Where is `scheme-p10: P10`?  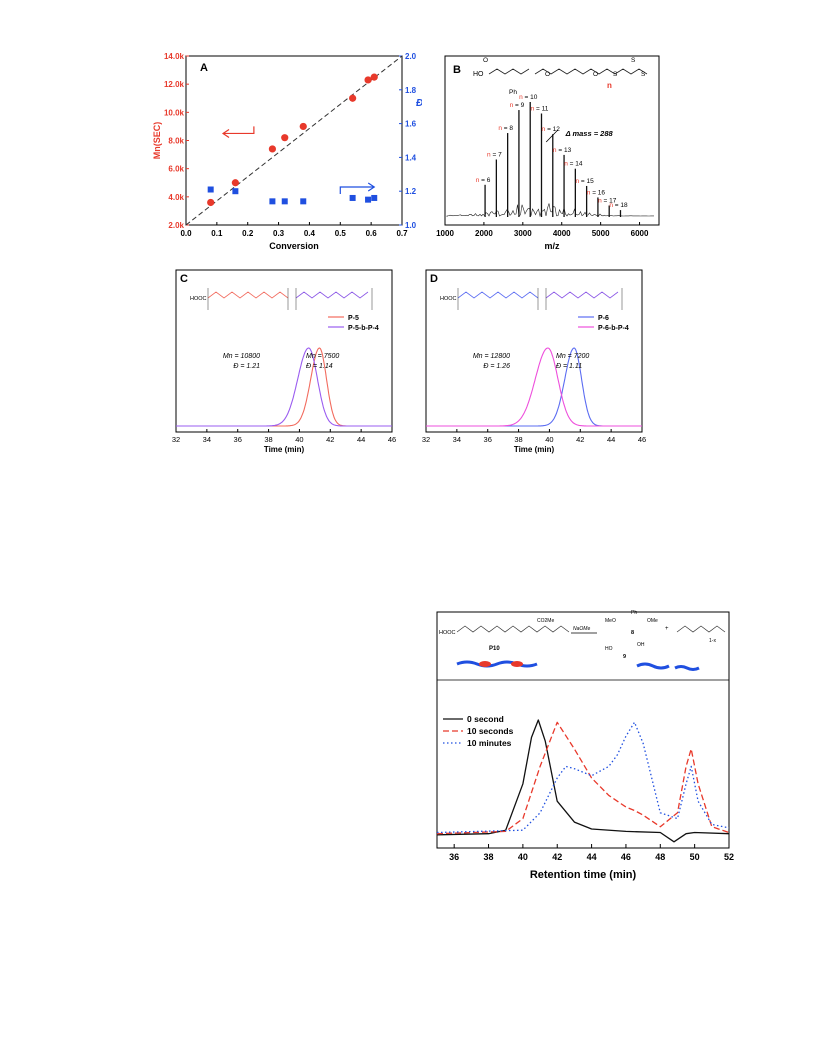 scheme-p10: P10 is located at coordinates (494, 649).